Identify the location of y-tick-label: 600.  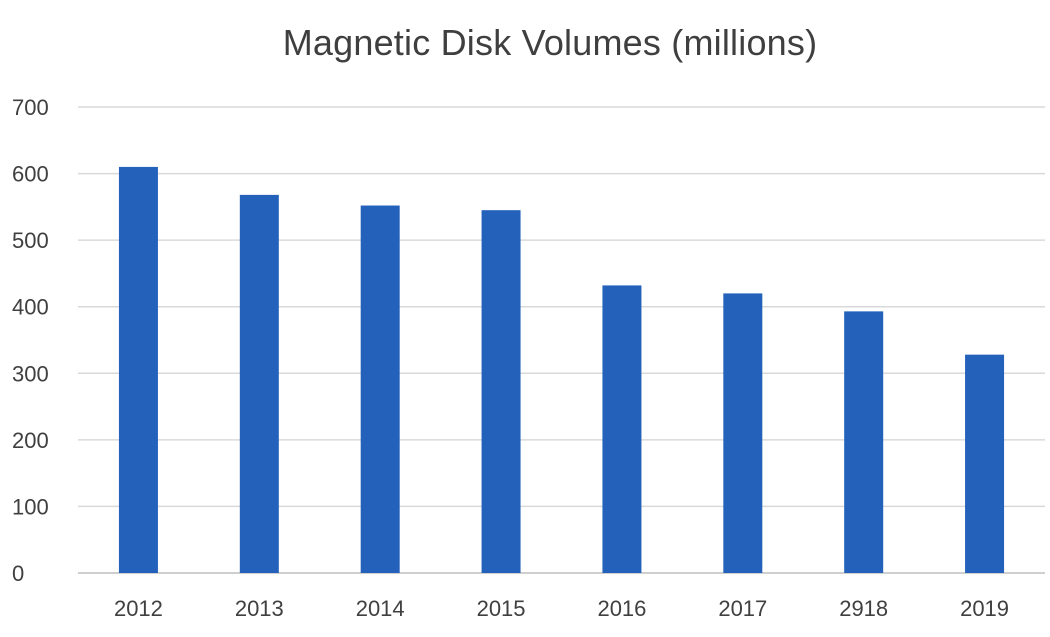
(30, 174).